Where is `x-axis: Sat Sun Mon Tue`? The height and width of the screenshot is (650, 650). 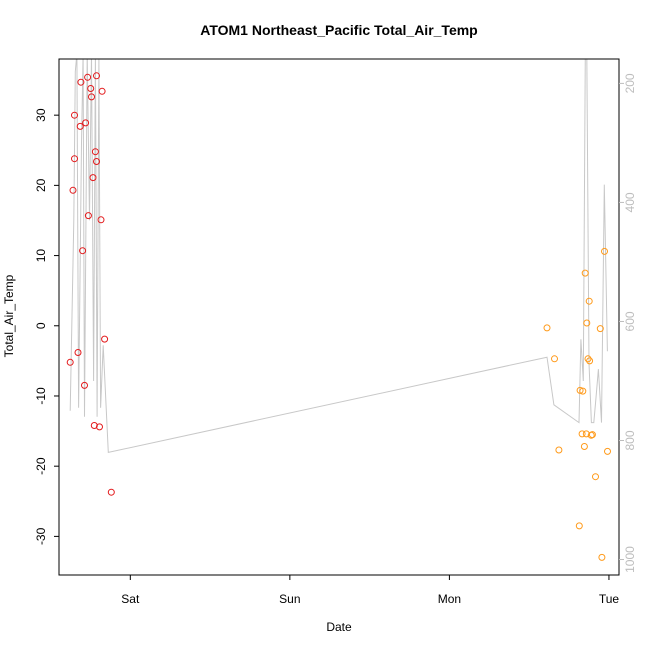
x-axis: Sat Sun Mon Tue is located at coordinates (370, 590).